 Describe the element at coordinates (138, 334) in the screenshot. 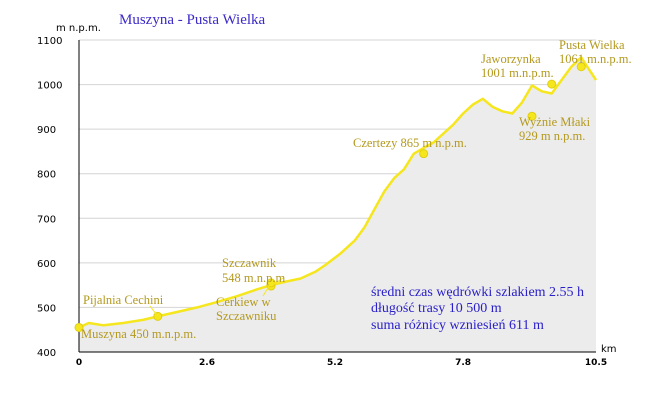

I see `label-muszyna: Muszyna 450 m.n.p.m.` at that location.